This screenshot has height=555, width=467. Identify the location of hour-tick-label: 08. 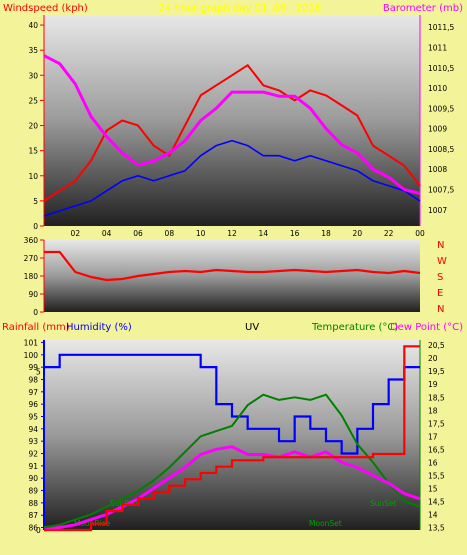
(170, 233).